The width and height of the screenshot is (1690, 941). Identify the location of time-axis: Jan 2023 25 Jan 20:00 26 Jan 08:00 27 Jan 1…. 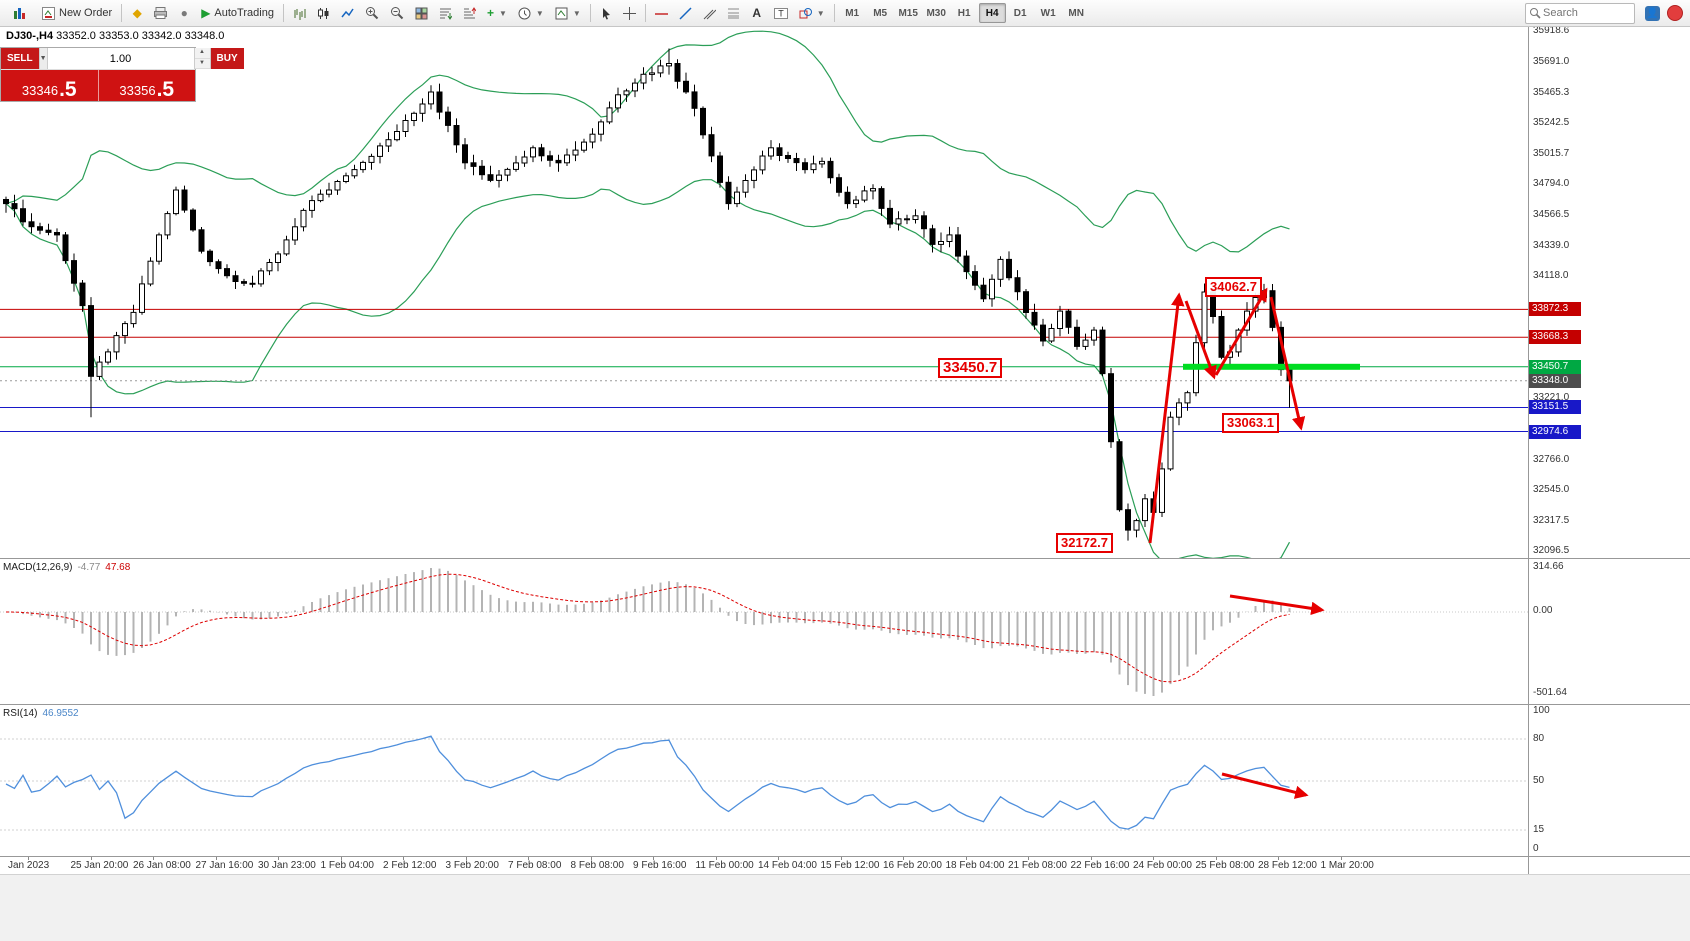
(845, 865).